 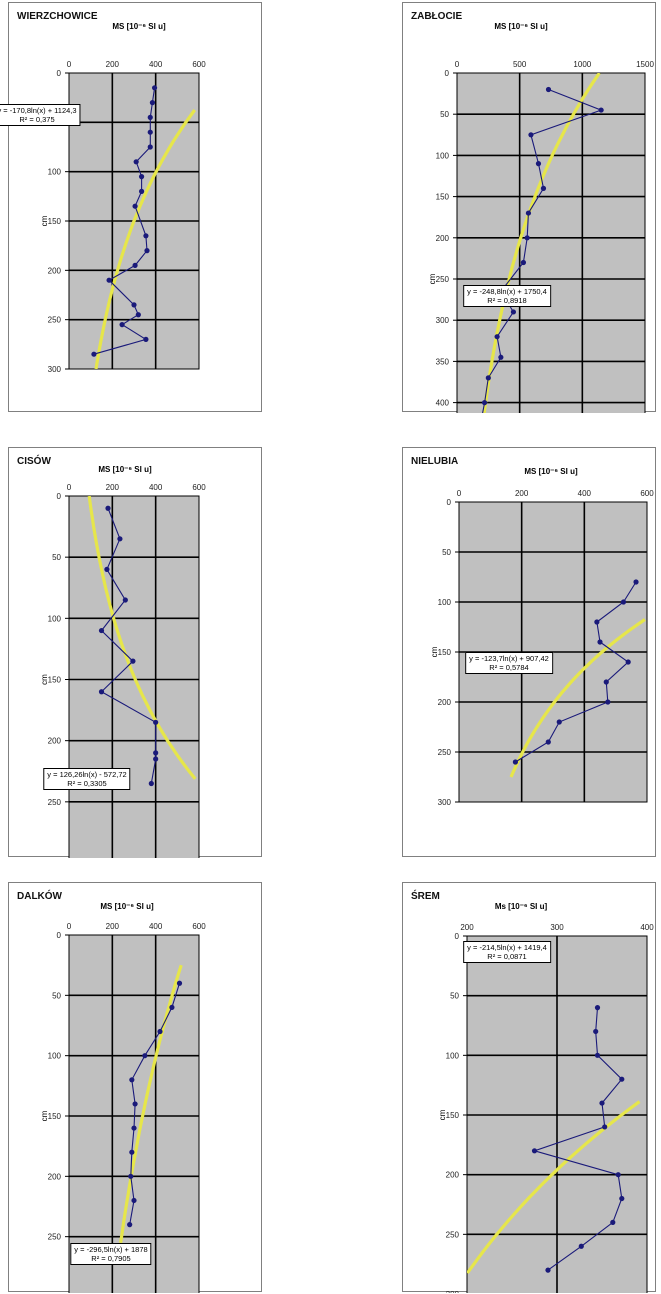 I want to click on y-tick-label: 300, so click(x=453, y=1291).